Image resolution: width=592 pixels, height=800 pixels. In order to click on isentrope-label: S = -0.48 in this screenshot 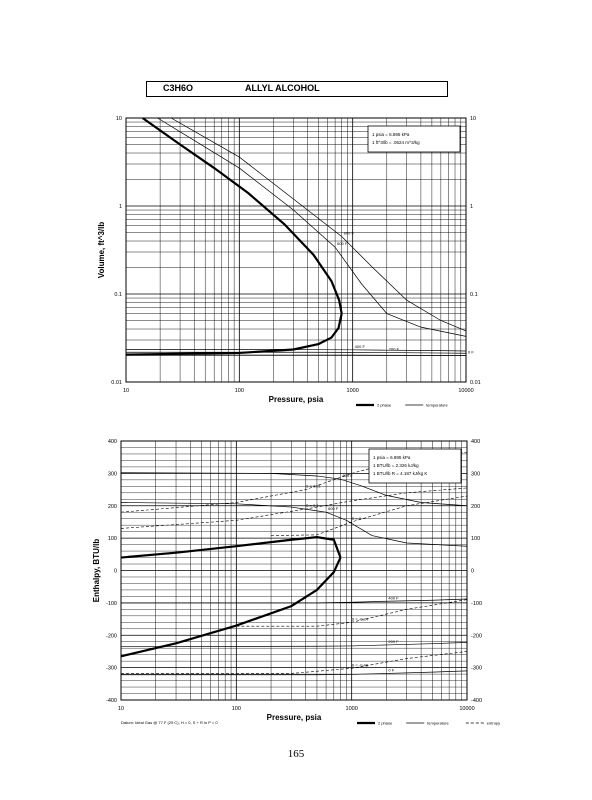, I will do `click(360, 664)`.